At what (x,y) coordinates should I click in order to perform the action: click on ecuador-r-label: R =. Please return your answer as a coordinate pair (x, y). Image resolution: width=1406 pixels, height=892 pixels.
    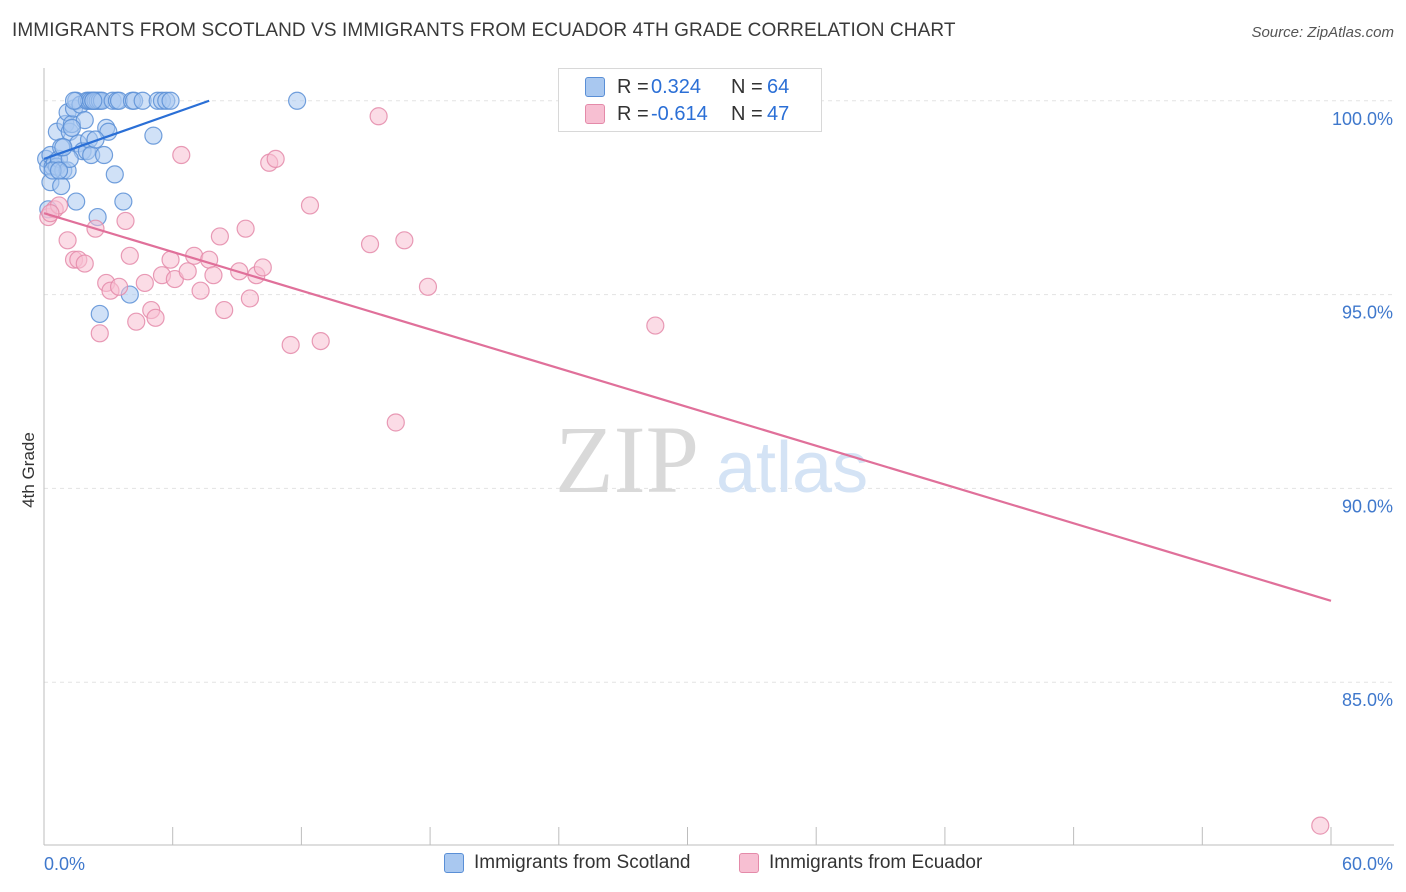
    Looking at the image, I should click on (633, 113).